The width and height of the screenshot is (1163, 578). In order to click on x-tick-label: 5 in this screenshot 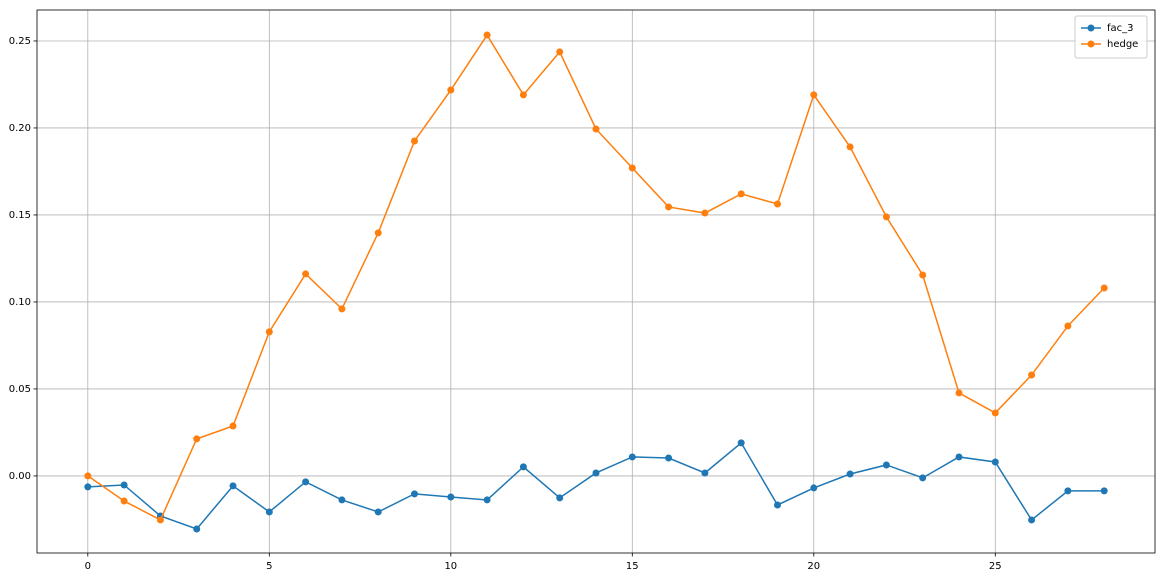, I will do `click(269, 566)`.